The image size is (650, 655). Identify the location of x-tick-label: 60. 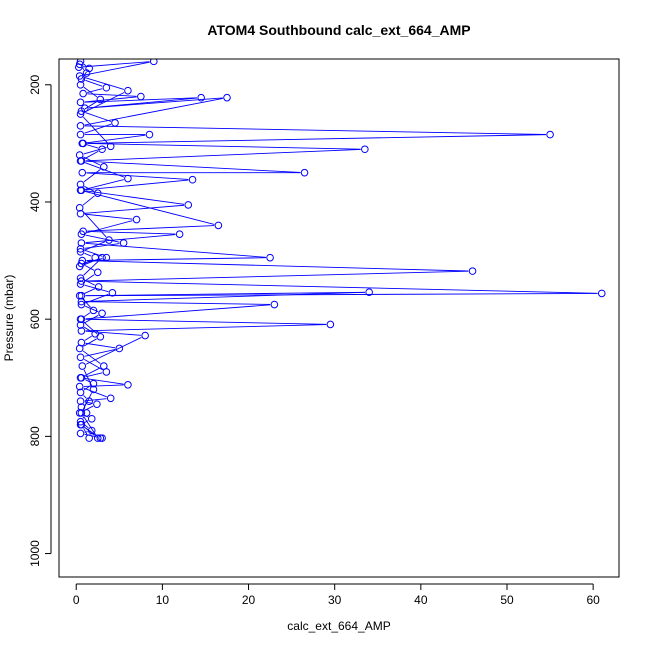
(593, 600).